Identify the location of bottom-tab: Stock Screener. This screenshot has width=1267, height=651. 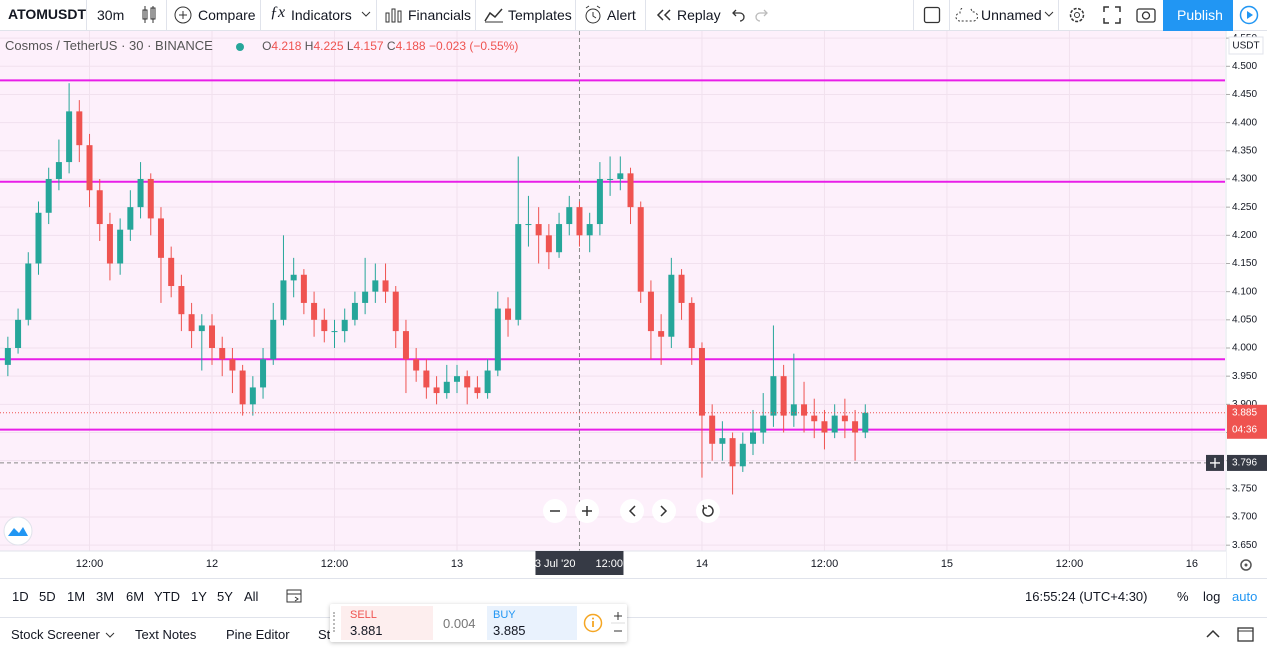
(55, 634).